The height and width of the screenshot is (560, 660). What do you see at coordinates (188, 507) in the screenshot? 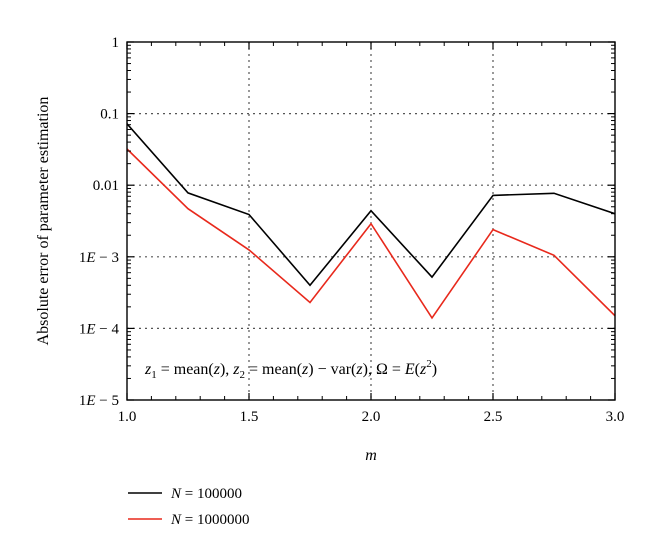
I see `legend: N = 100000 N = 1000000` at bounding box center [188, 507].